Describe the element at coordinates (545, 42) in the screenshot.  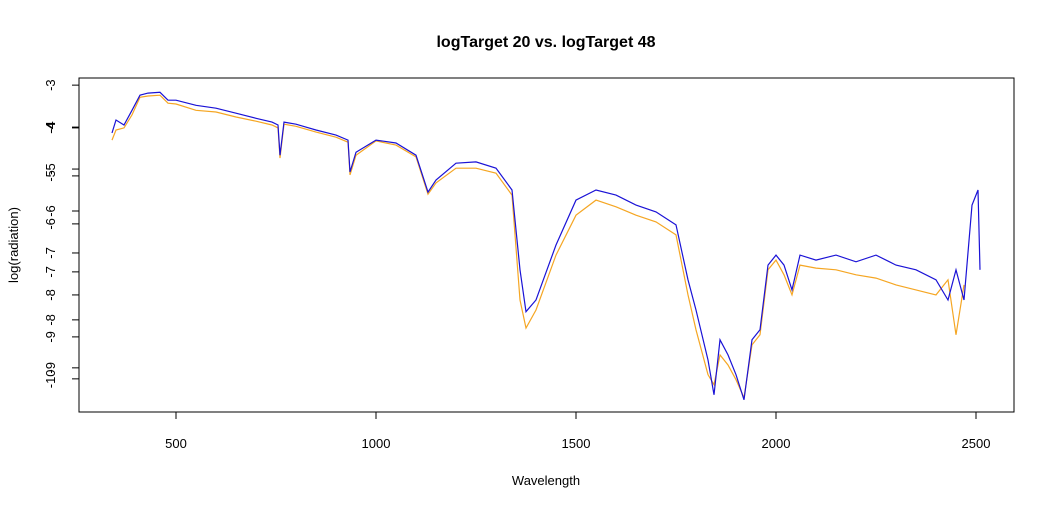
I see `chart-title: logTarget 20 vs. logTarget 48` at that location.